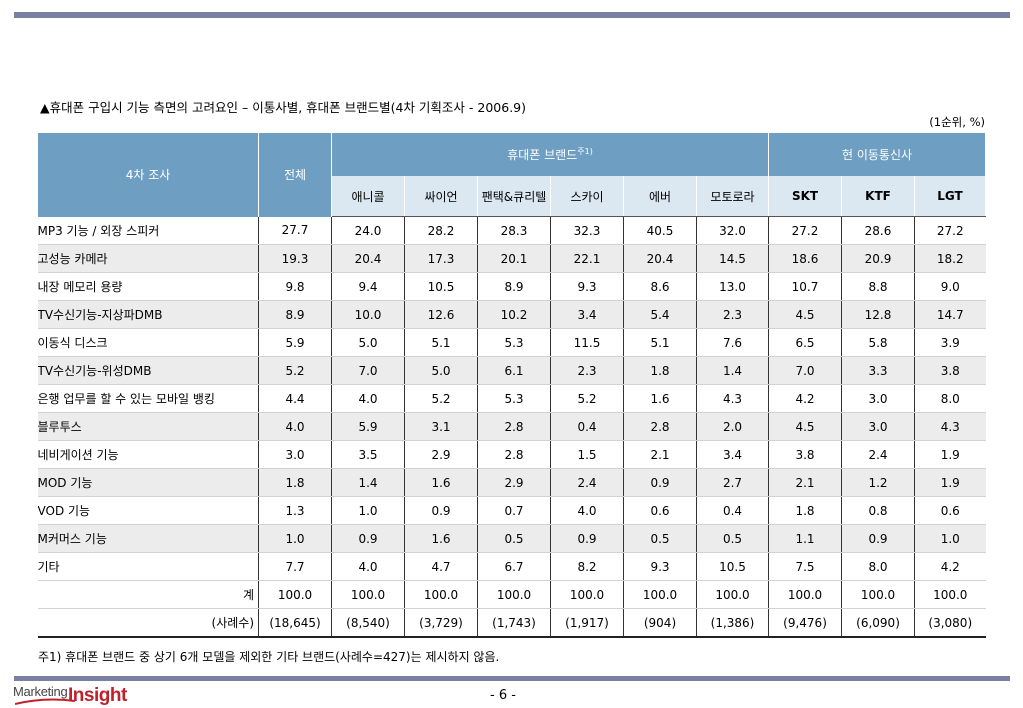 The width and height of the screenshot is (1023, 708). Describe the element at coordinates (441, 196) in the screenshot. I see `header-brand: 싸이언` at that location.